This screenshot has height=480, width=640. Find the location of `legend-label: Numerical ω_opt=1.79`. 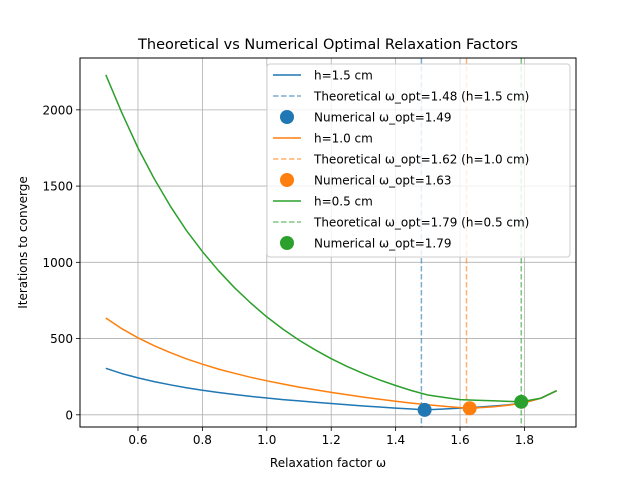

legend-label: Numerical ω_opt=1.79 is located at coordinates (383, 244).